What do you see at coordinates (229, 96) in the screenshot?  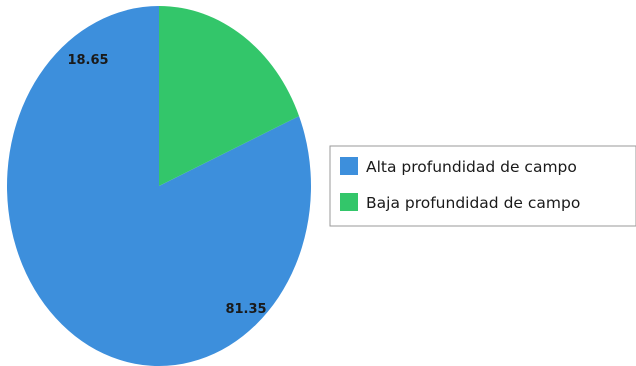 I see `pie-slice-baja` at bounding box center [229, 96].